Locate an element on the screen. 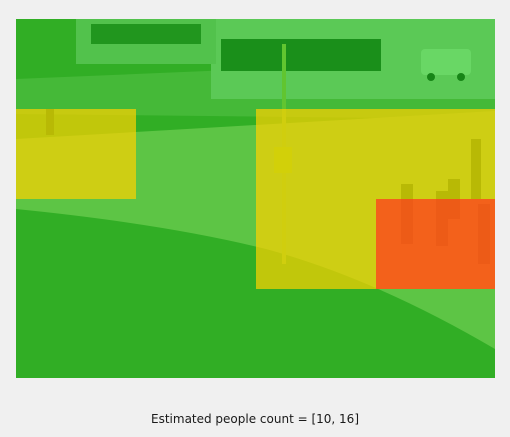 The image size is (510, 437). road-sign is located at coordinates (283, 160).